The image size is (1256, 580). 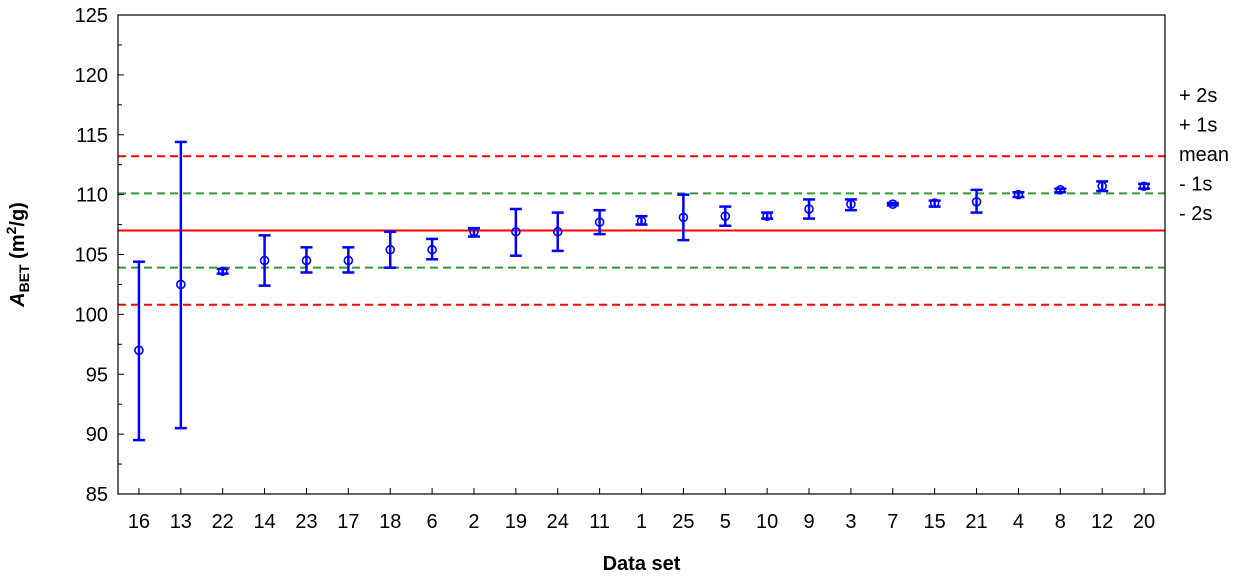 I want to click on y-axis-title: ABET (m2/g), so click(x=17, y=255).